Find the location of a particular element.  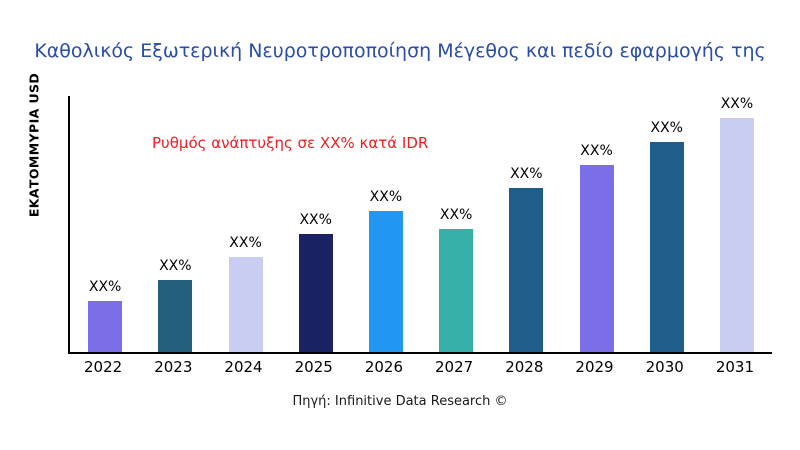

bar-group-2023: XX% is located at coordinates (175, 224).